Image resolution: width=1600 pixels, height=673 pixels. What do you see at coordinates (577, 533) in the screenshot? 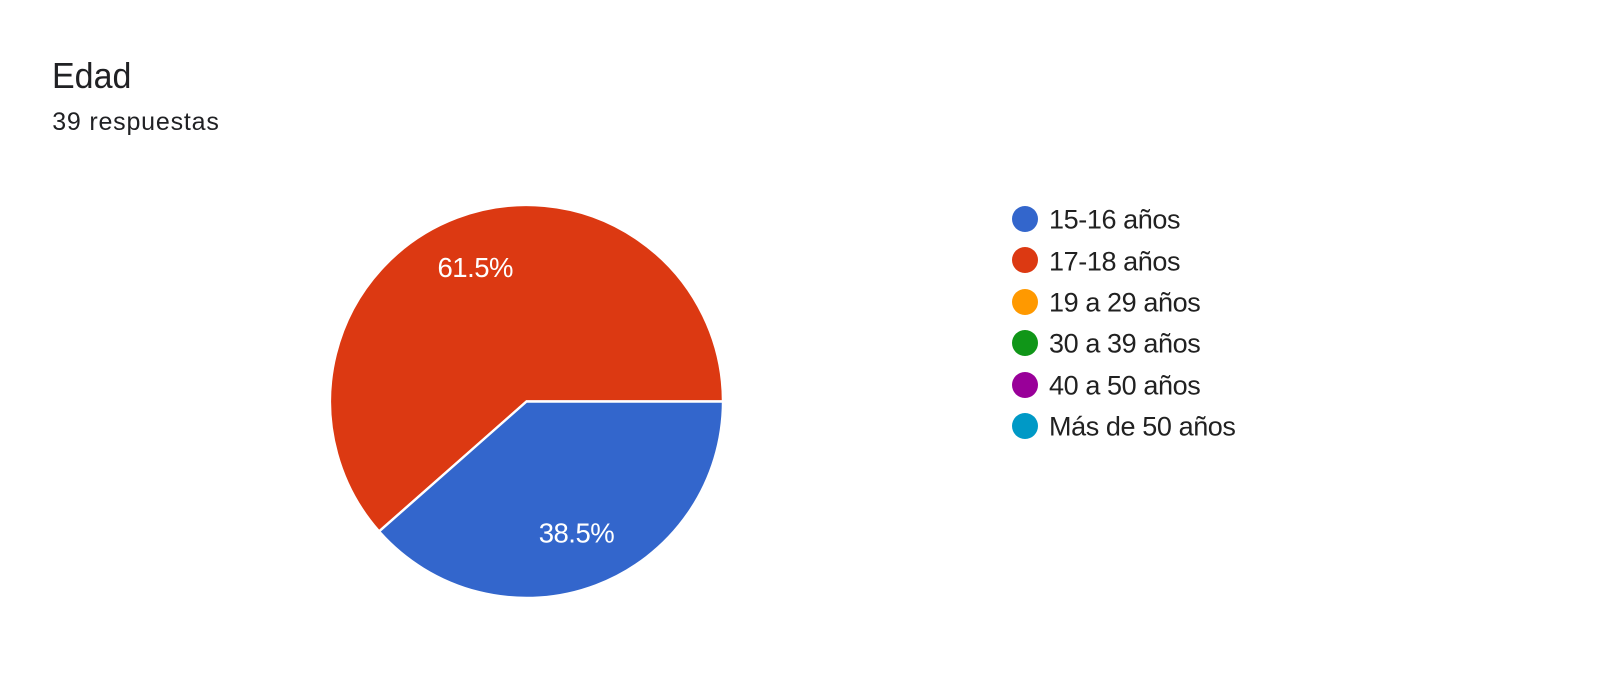
I see `svg-text: 38.5%` at bounding box center [577, 533].